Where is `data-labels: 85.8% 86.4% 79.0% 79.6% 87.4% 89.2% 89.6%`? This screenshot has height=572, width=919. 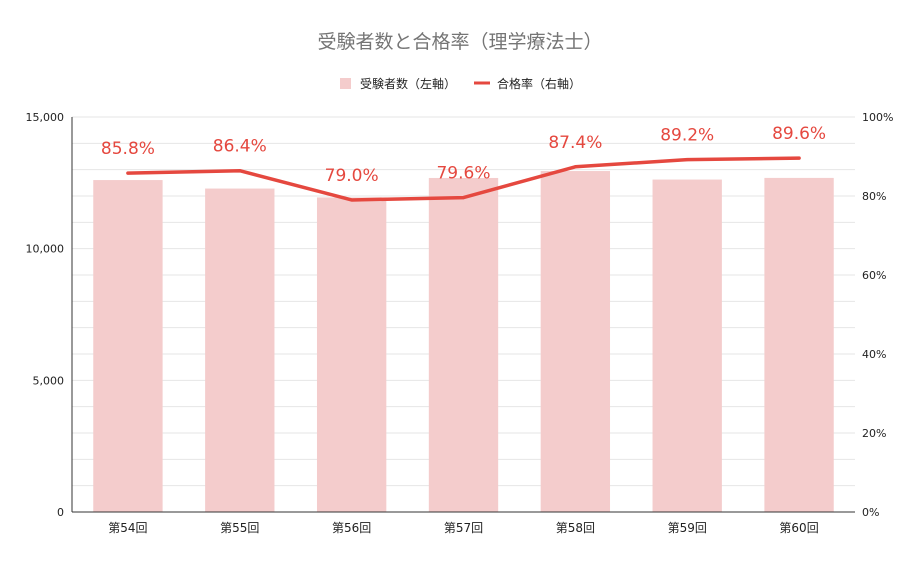
data-labels: 85.8% 86.4% 79.0% 79.6% 87.4% 89.2% 89.6% is located at coordinates (463, 155).